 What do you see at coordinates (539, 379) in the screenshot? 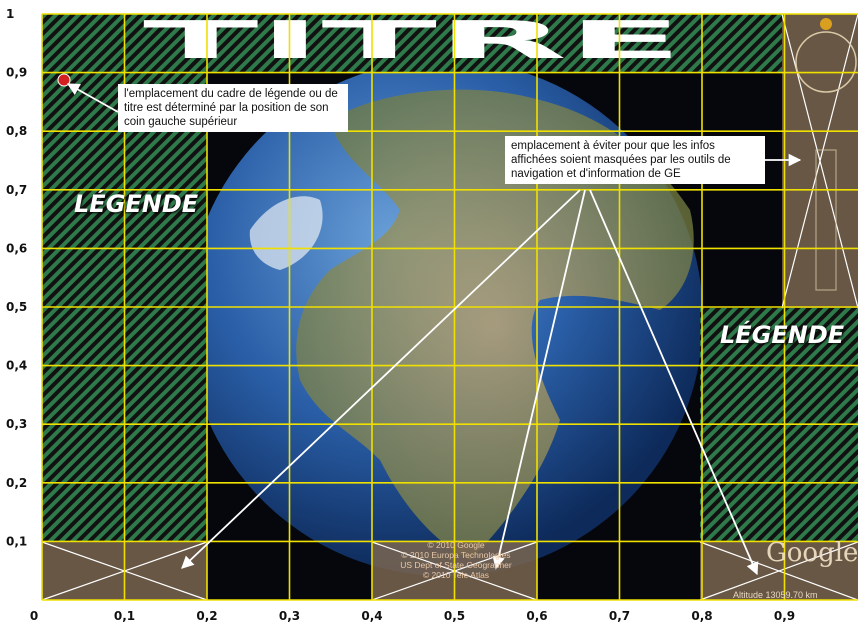
I see `arrow-to-bottom-center` at bounding box center [539, 379].